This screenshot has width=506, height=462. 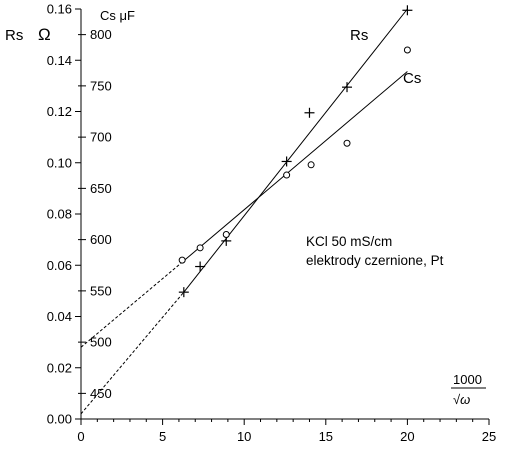 I want to click on y-inner-axis-label: Cs μF, so click(x=117, y=15).